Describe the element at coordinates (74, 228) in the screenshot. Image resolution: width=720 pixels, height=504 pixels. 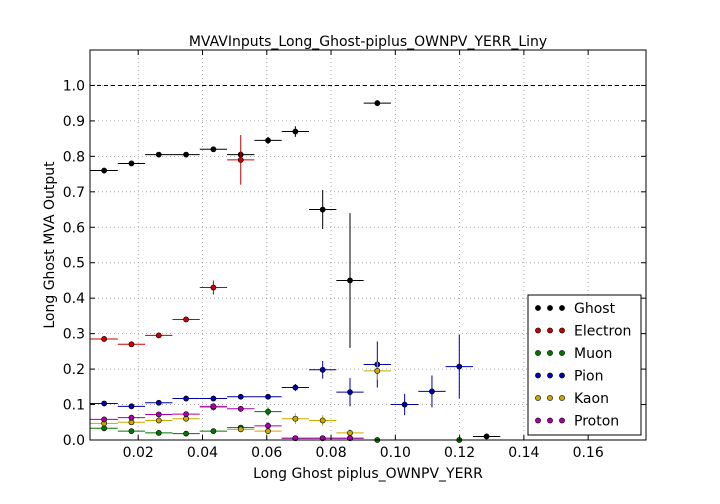
I see `y-tick-label: 0.6` at that location.